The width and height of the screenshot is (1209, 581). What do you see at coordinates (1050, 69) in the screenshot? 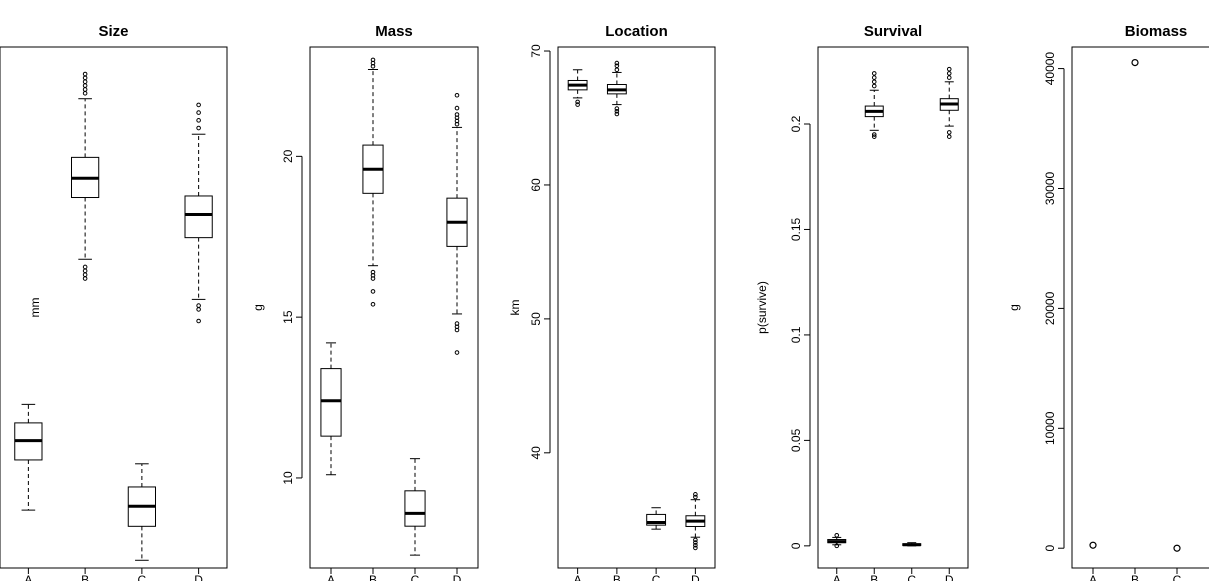
I see `y-tick-label: 40000` at bounding box center [1050, 69].